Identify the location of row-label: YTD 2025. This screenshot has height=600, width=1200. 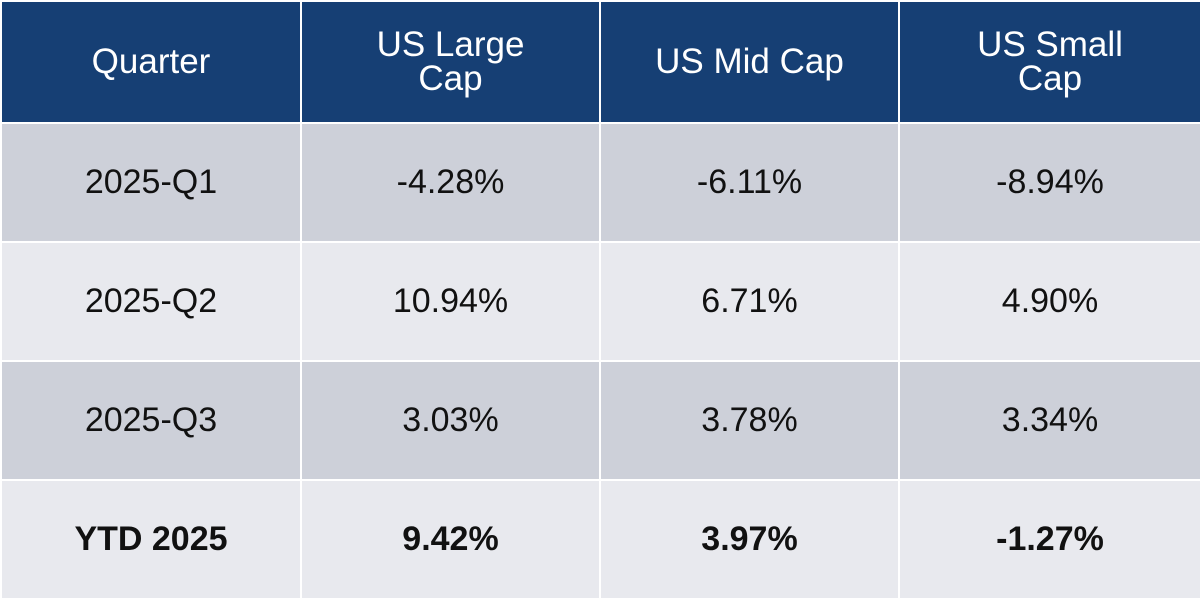
(151, 539).